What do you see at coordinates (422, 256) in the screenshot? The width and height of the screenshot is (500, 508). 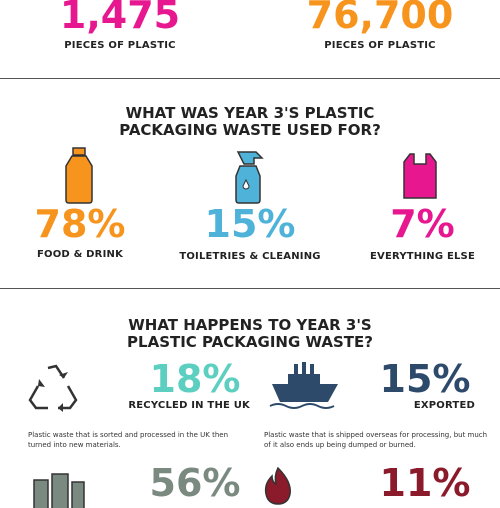 I see `usage-label: EVERYTHING ELSE` at bounding box center [422, 256].